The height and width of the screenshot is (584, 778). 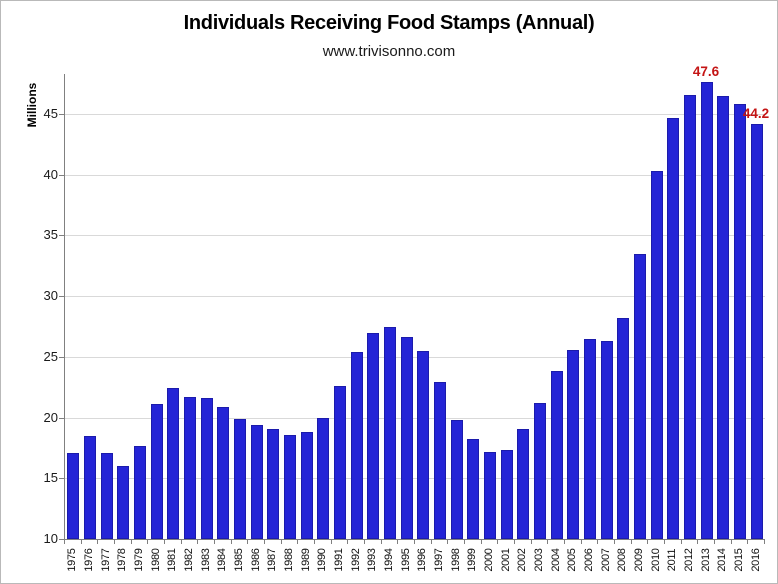 I want to click on x-axis-label-1998: 1998, so click(x=456, y=560).